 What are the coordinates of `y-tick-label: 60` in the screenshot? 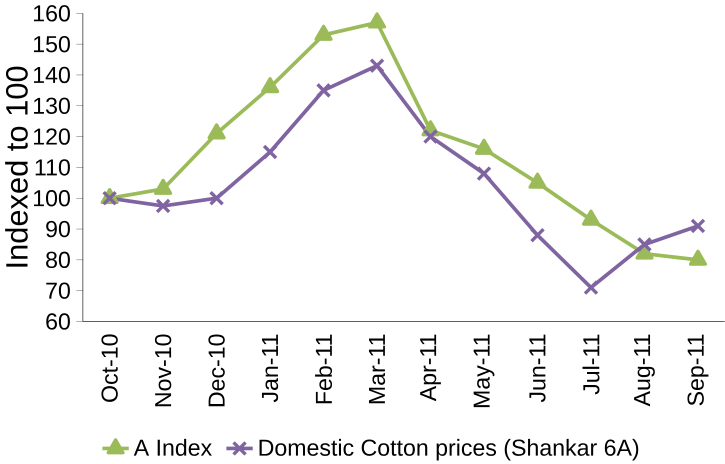 It's located at (58, 321).